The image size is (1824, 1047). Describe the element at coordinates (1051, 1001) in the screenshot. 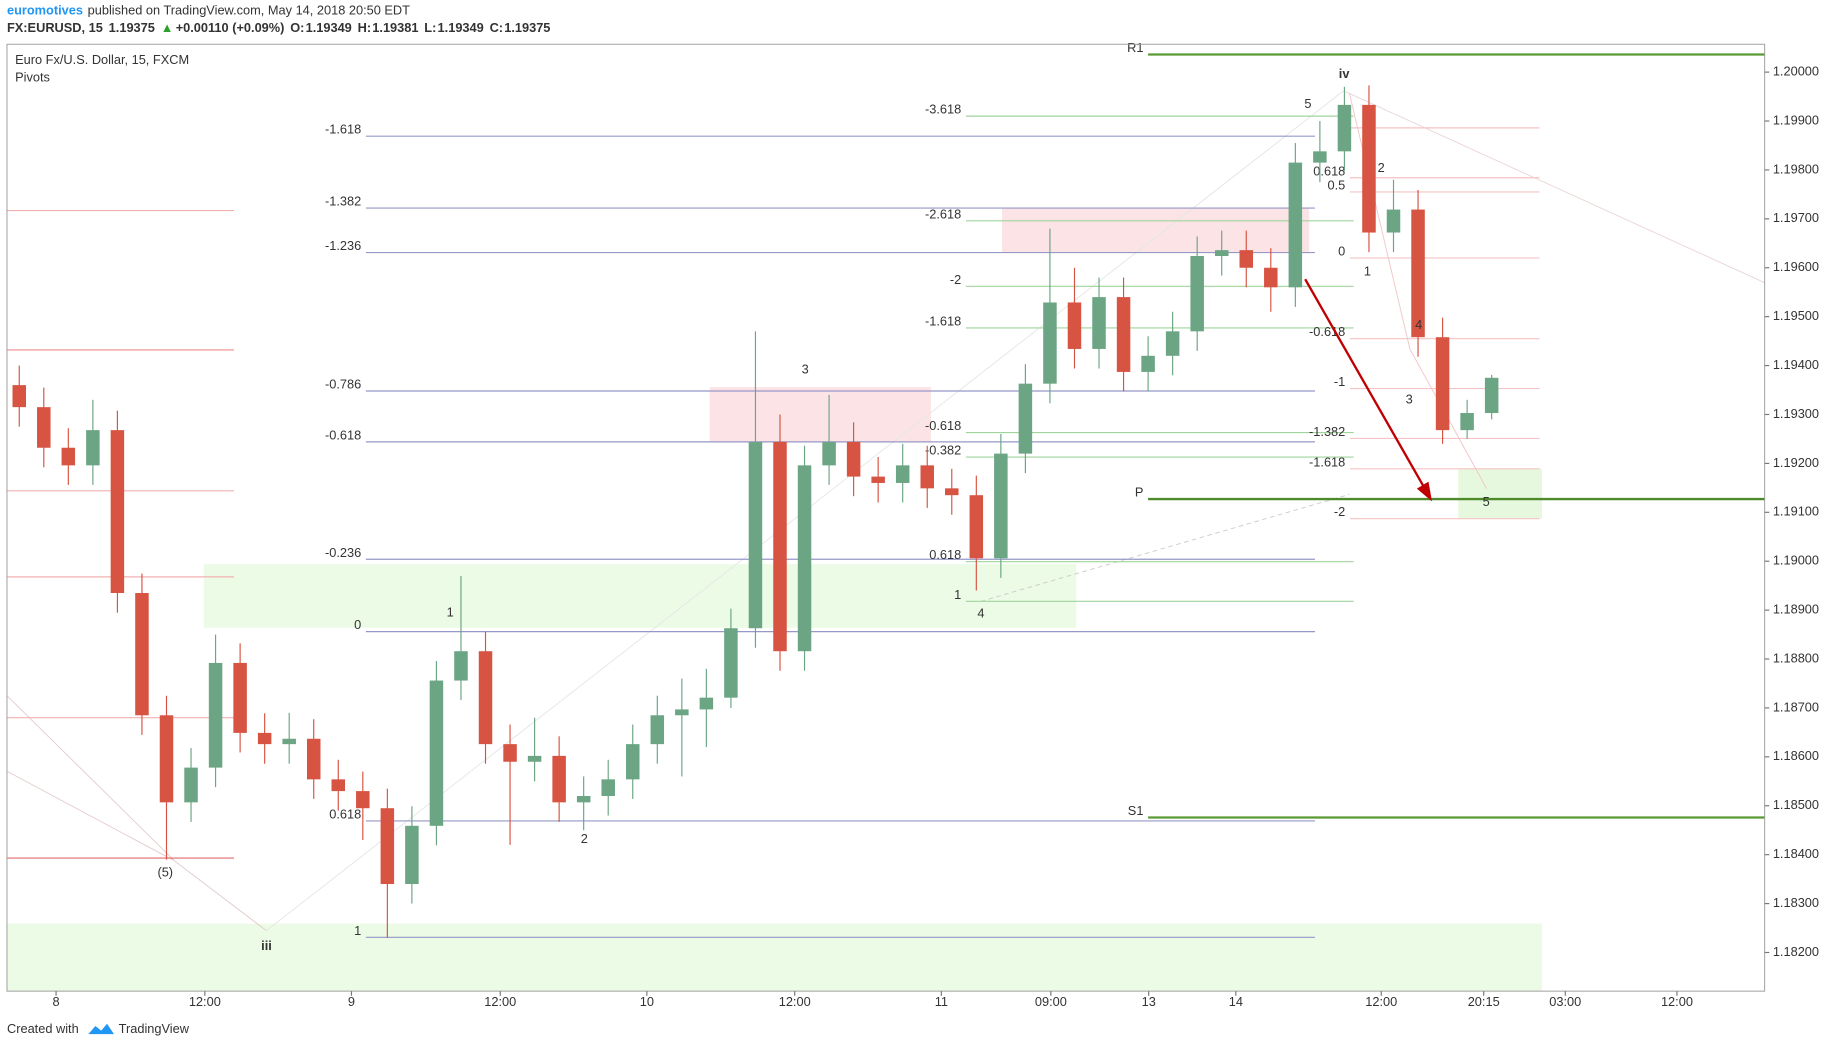

I see `x-tick-label: 09:00` at that location.